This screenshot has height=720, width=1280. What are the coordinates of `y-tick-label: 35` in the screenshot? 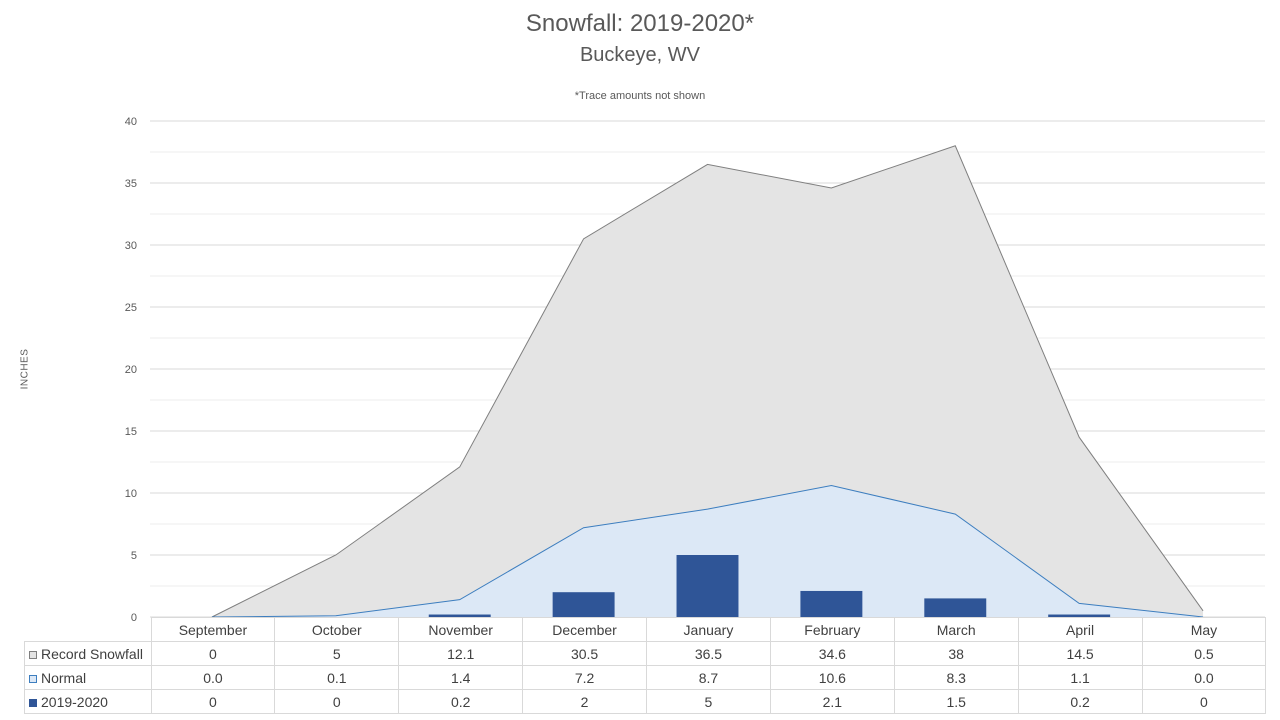 It's located at (131, 184).